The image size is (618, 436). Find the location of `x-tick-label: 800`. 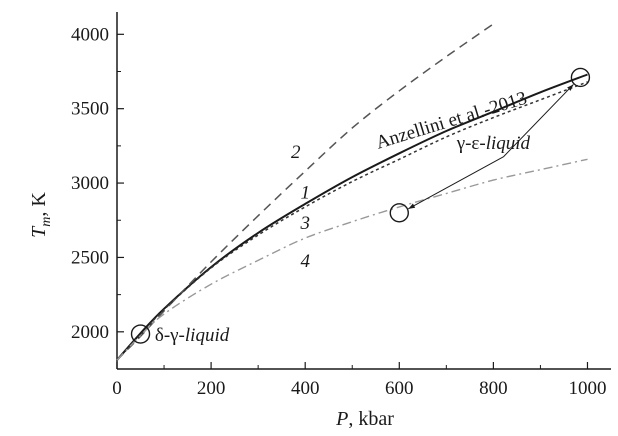

x-tick-label: 800 is located at coordinates (493, 388).